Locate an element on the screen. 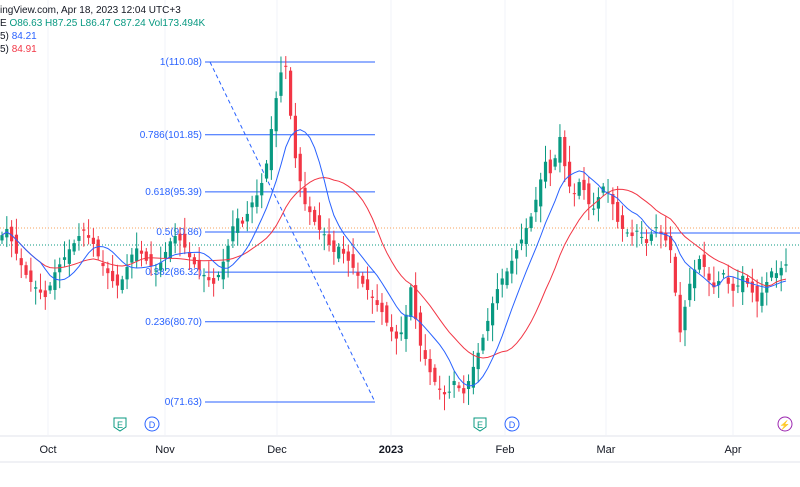 The image size is (800, 487). dividend-marker-circle is located at coordinates (512, 424).